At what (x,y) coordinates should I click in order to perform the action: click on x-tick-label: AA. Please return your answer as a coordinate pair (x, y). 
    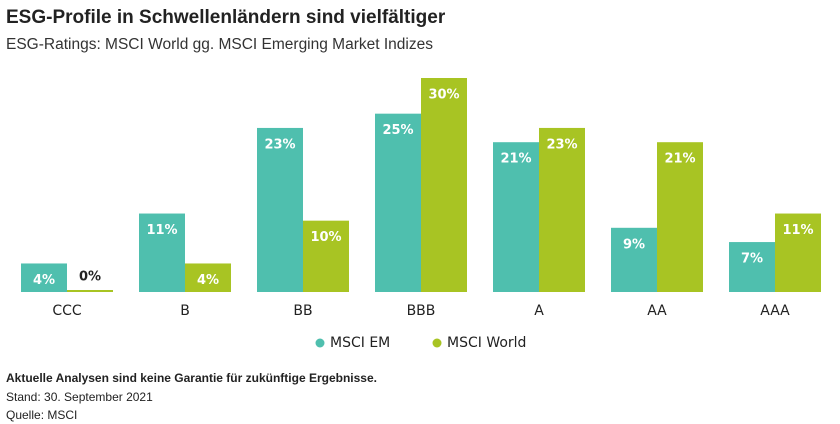
    Looking at the image, I should click on (657, 311).